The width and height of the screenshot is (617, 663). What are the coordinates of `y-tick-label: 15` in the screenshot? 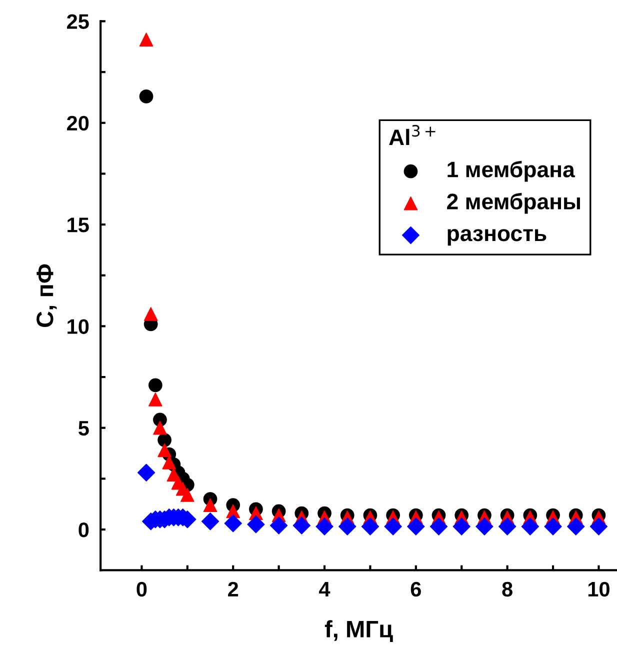 It's located at (78, 225).